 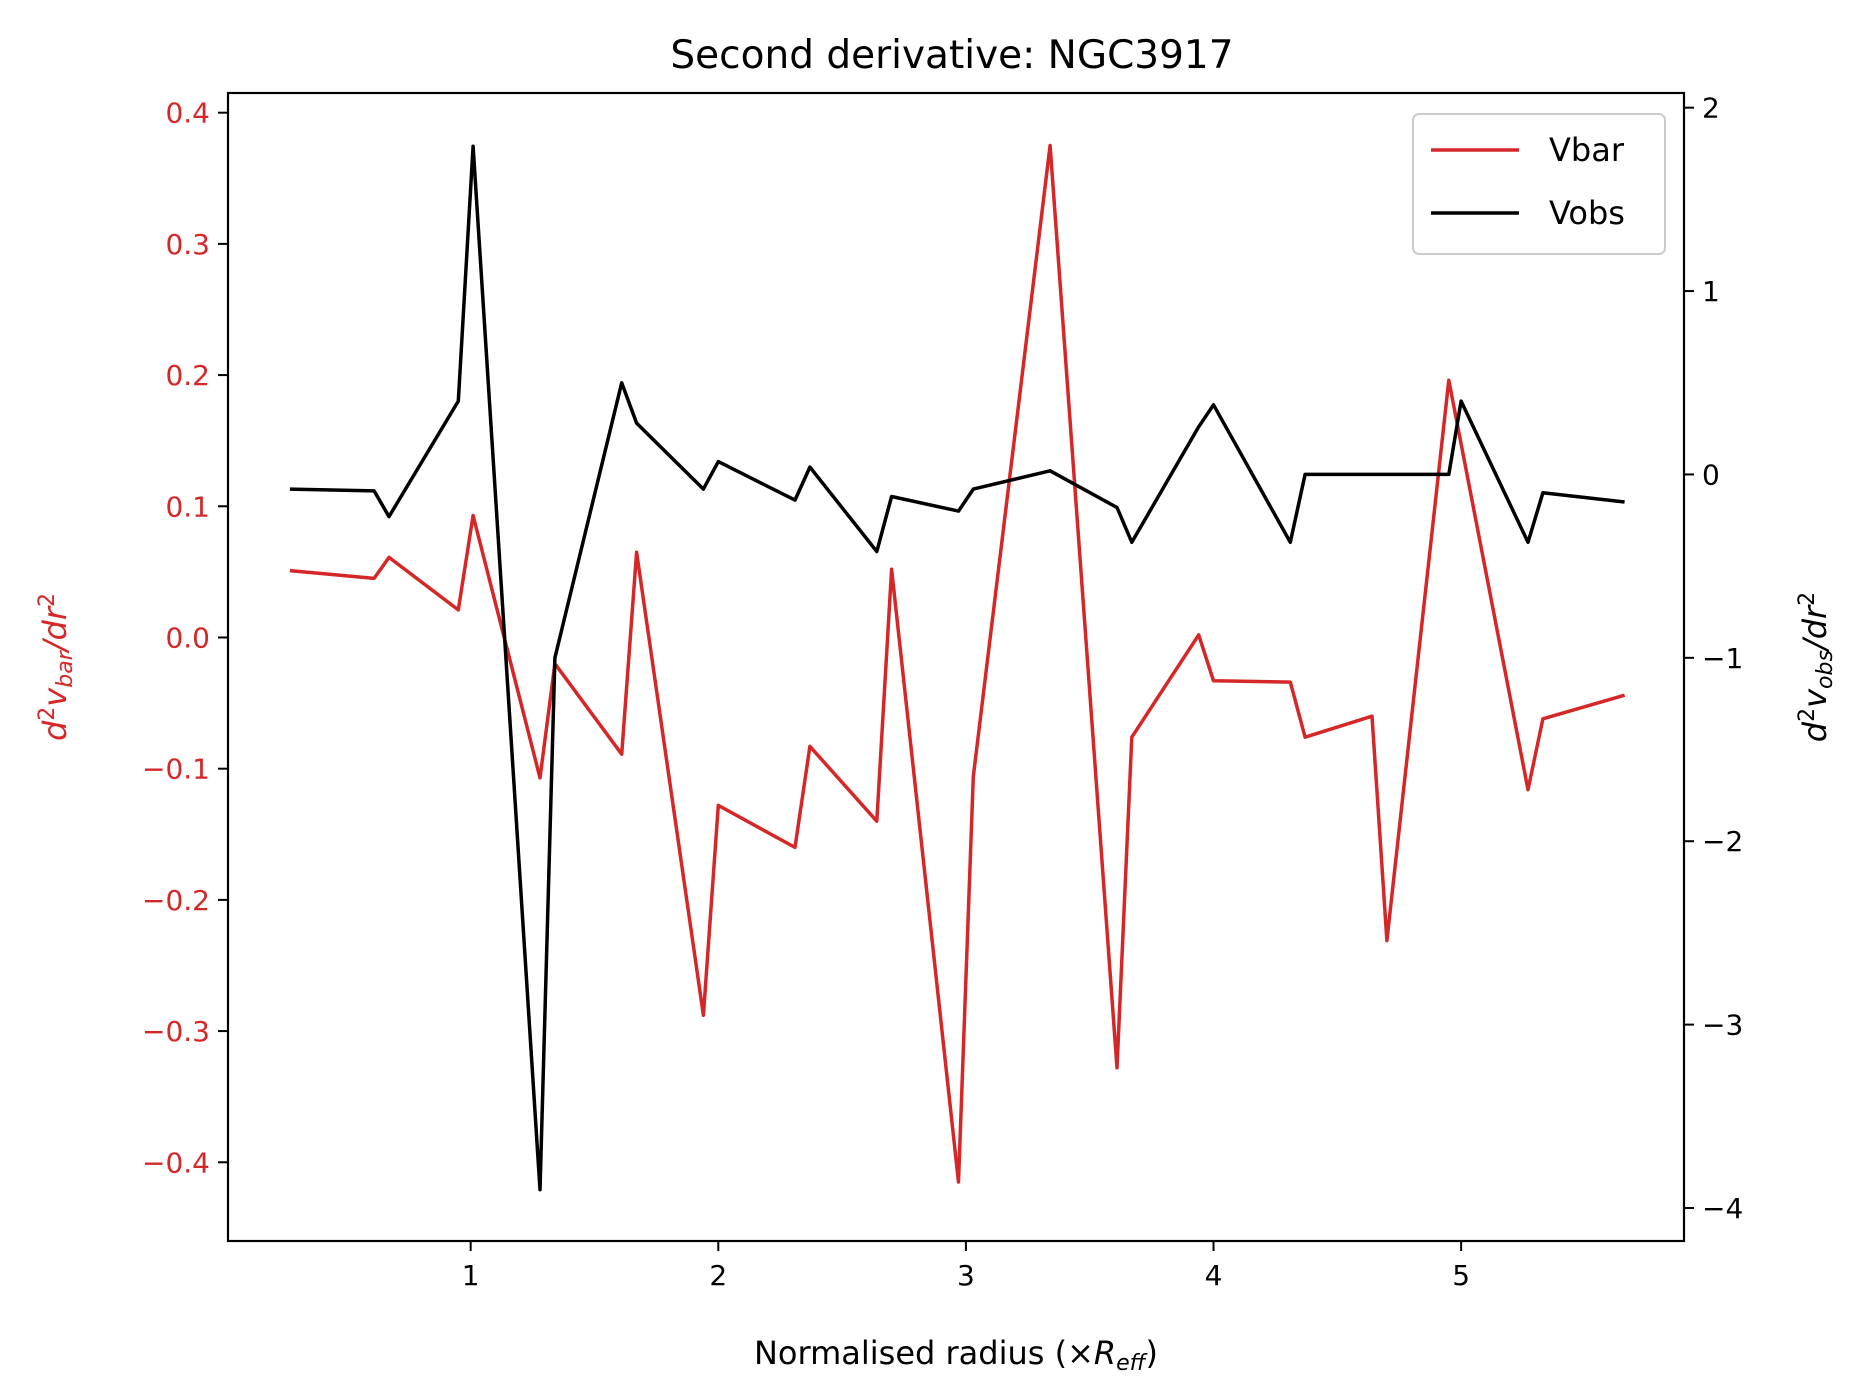 I want to click on y-right-tick-label: −1, so click(x=1722, y=658).